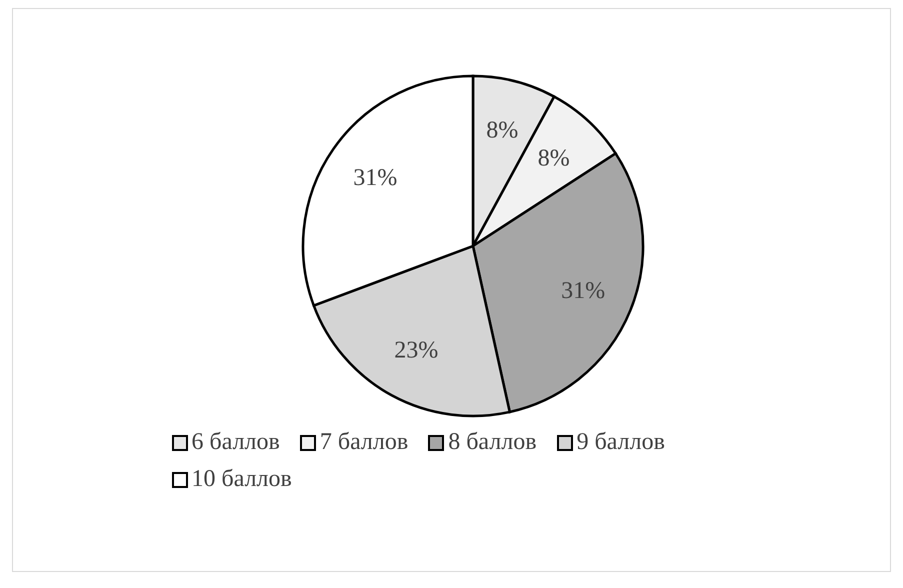  What do you see at coordinates (236, 442) in the screenshot?
I see `legend-label: 6 баллов` at bounding box center [236, 442].